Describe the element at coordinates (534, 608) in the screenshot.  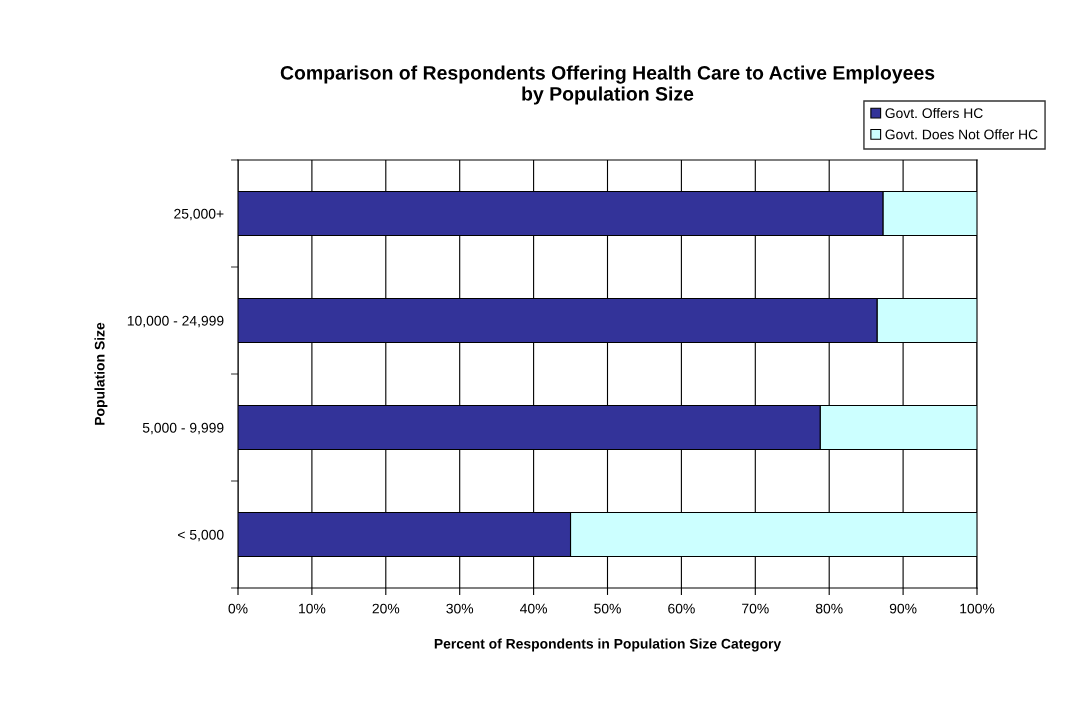
I see `x-tick-label: 40%` at that location.